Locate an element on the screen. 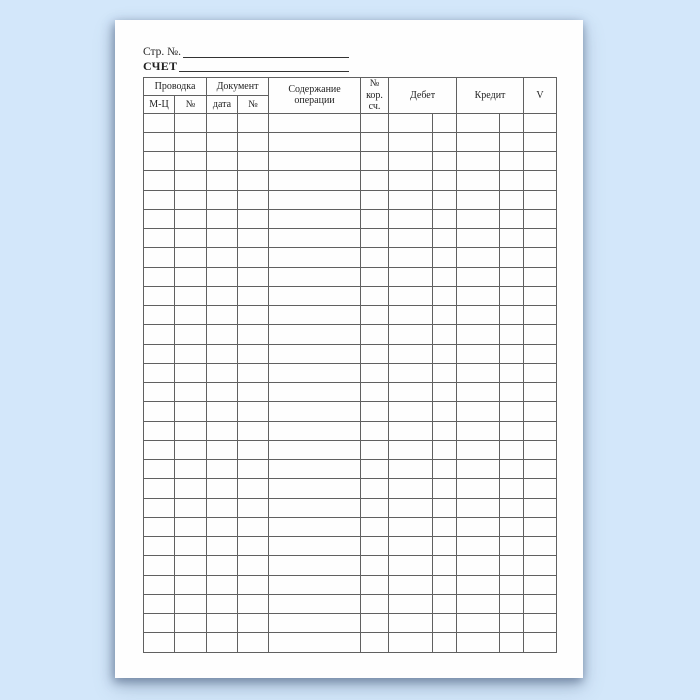 The width and height of the screenshot is (700, 700). page-number-field: Стр. №. is located at coordinates (246, 51).